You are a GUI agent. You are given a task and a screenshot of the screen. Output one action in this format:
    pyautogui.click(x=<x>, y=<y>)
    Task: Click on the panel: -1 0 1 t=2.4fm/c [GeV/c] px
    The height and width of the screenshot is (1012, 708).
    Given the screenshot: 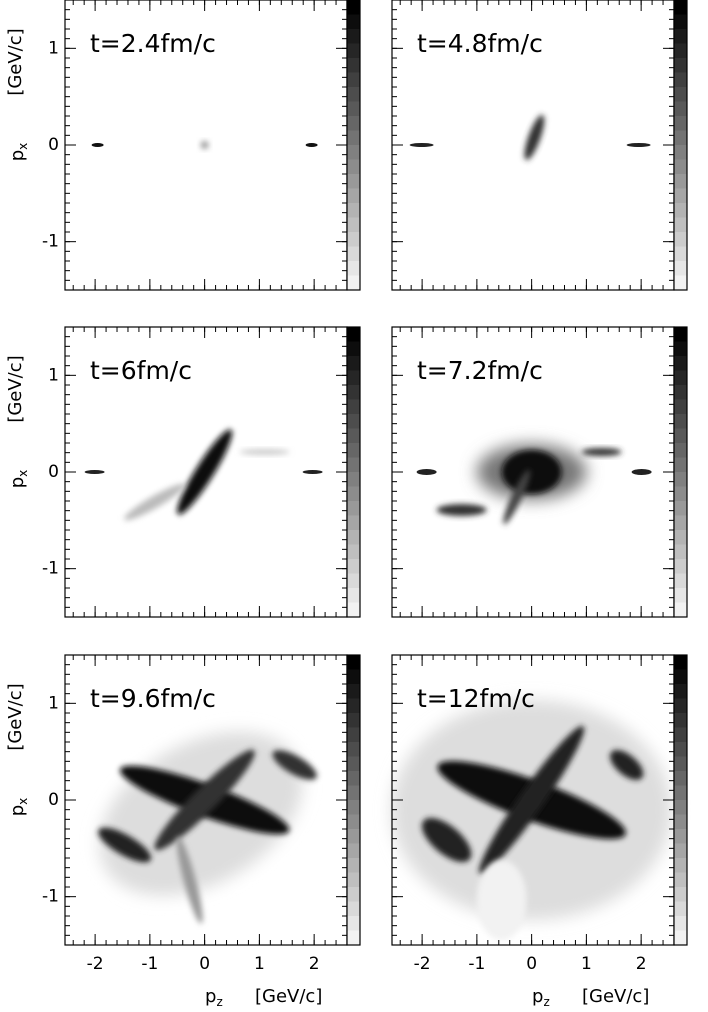 What is the action you would take?
    pyautogui.click(x=183, y=145)
    